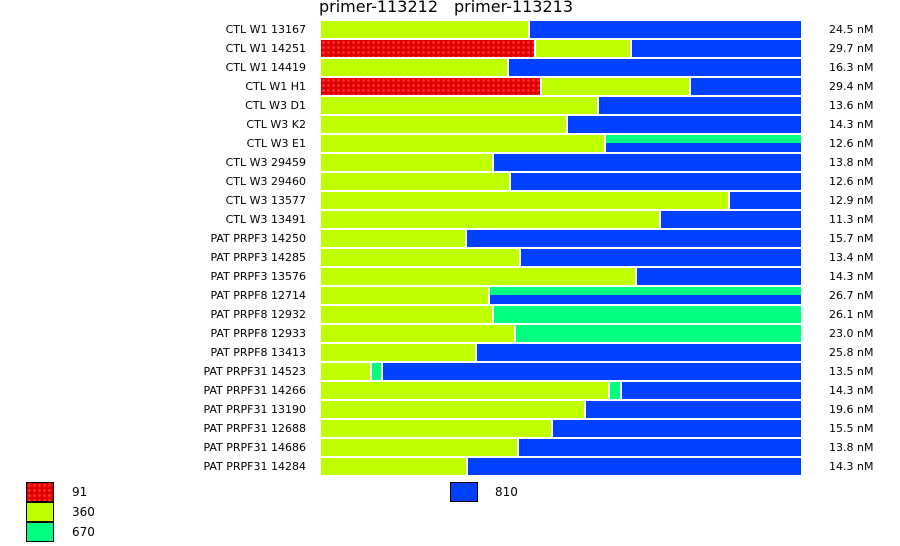  I want to click on legend-label-360: 360, so click(83, 512).